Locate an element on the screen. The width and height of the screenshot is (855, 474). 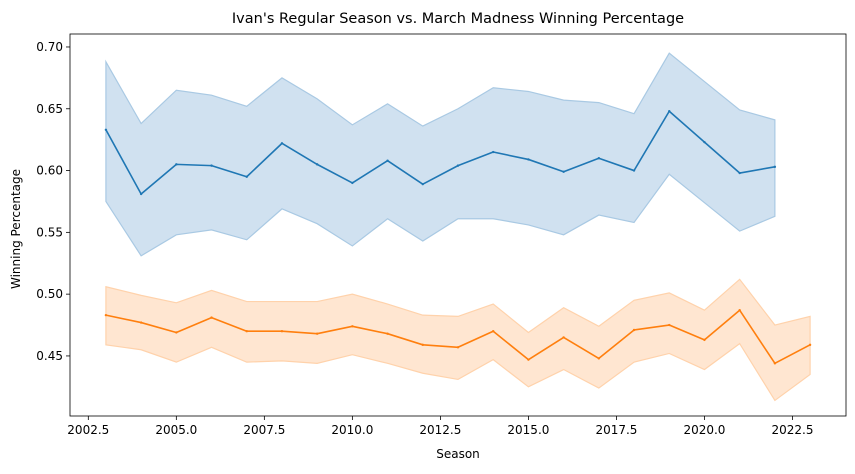
x-tick-label: 2022.5 is located at coordinates (792, 430).